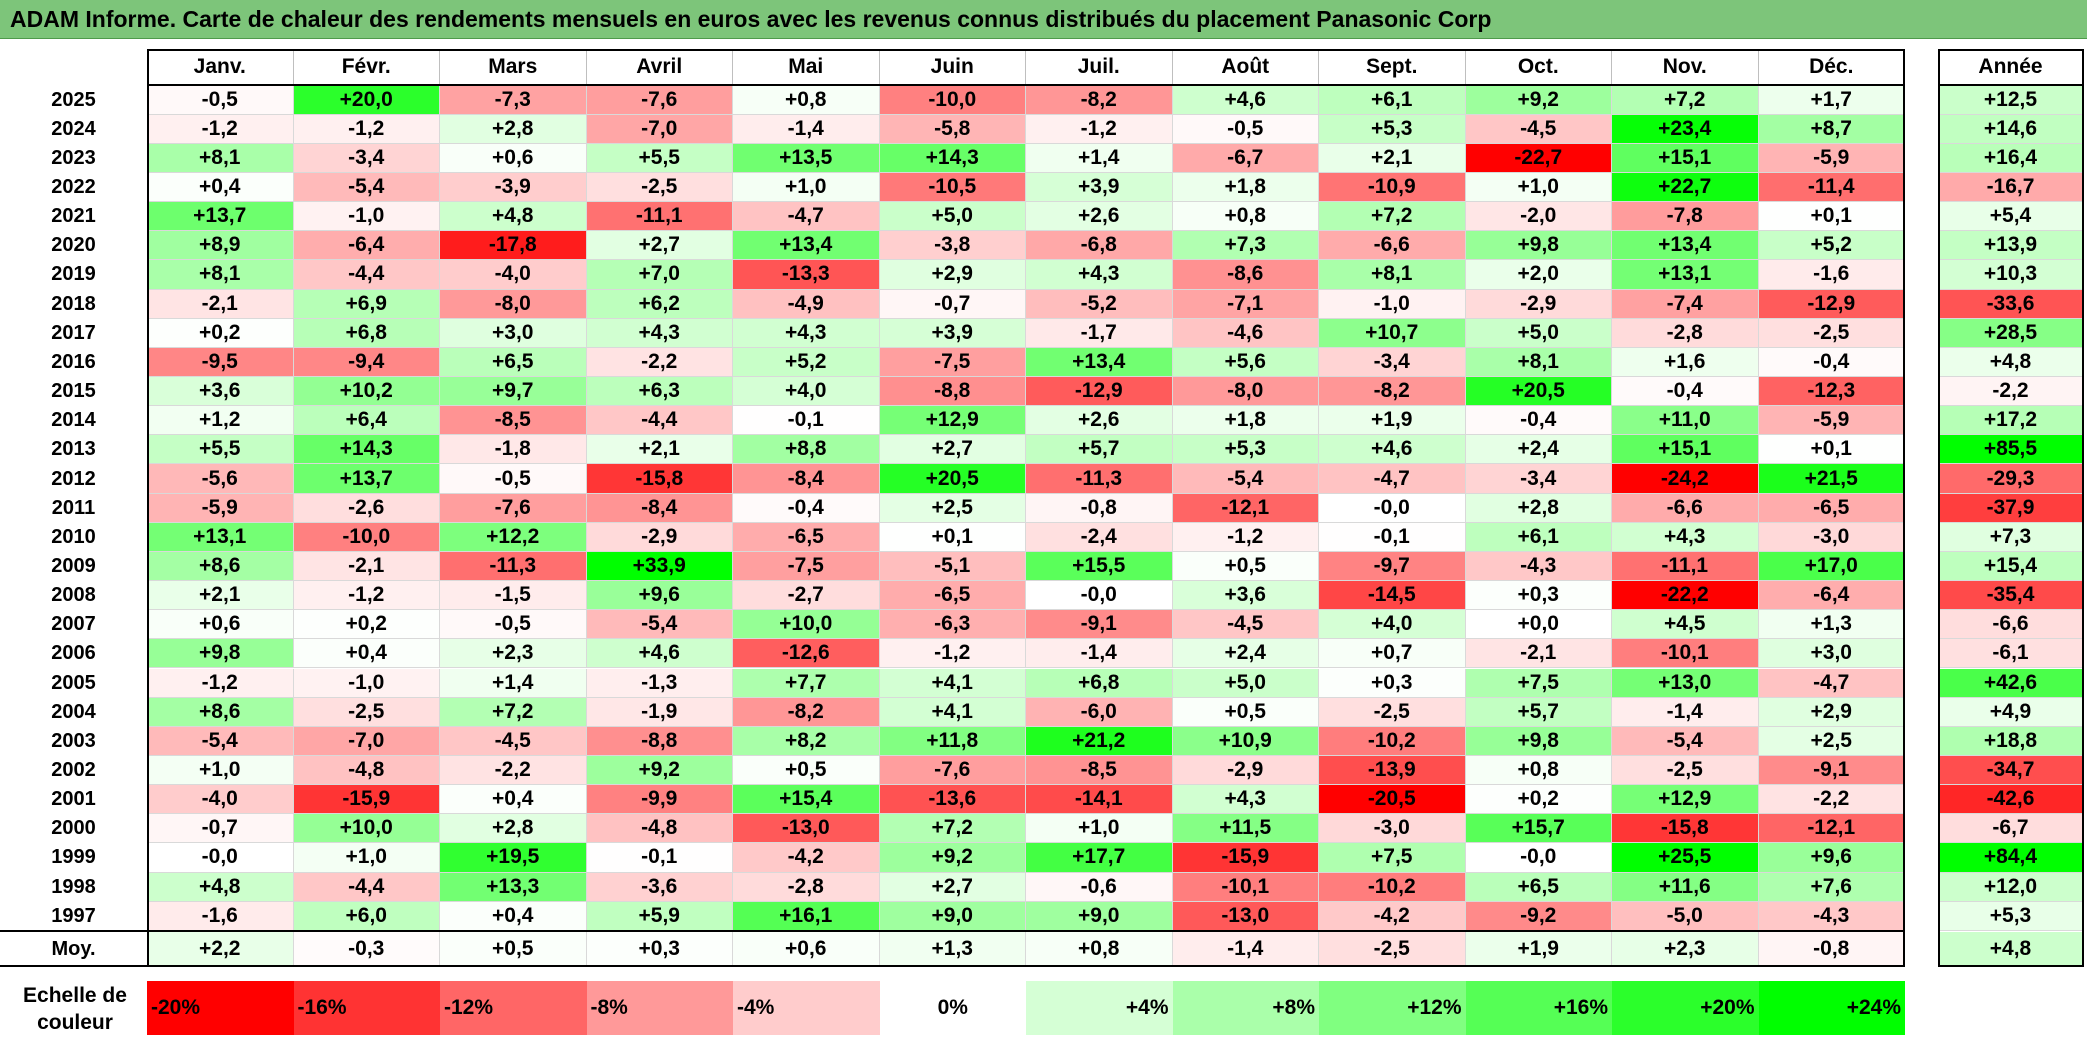 Image resolution: width=2087 pixels, height=1037 pixels. What do you see at coordinates (2011, 829) in the screenshot?
I see `annual-cell: -6,7` at bounding box center [2011, 829].